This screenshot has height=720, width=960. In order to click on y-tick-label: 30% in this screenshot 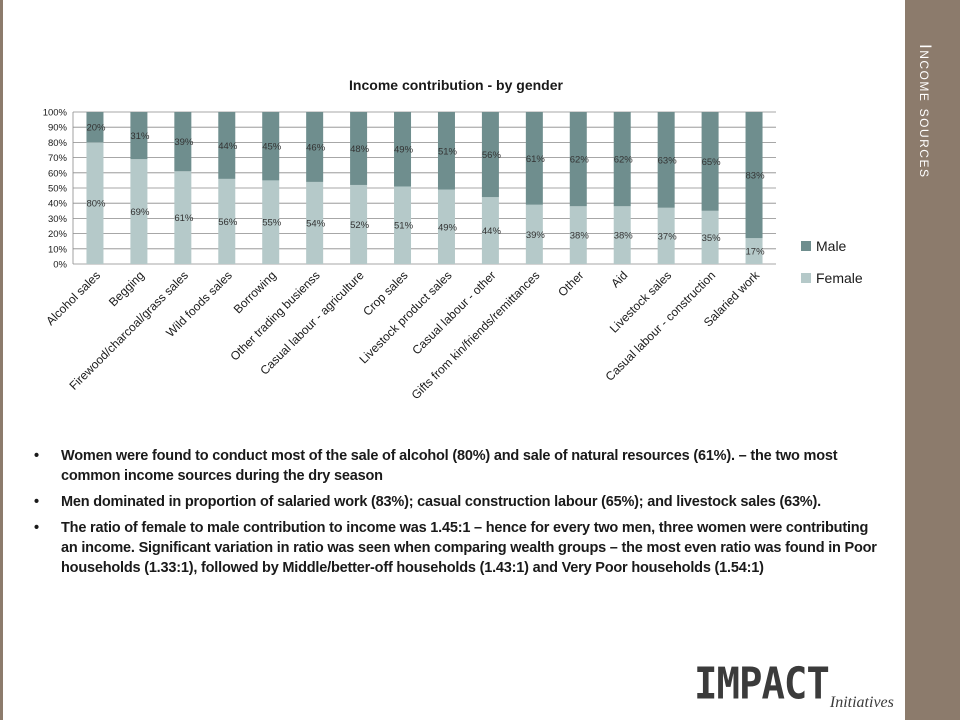, I will do `click(58, 219)`.